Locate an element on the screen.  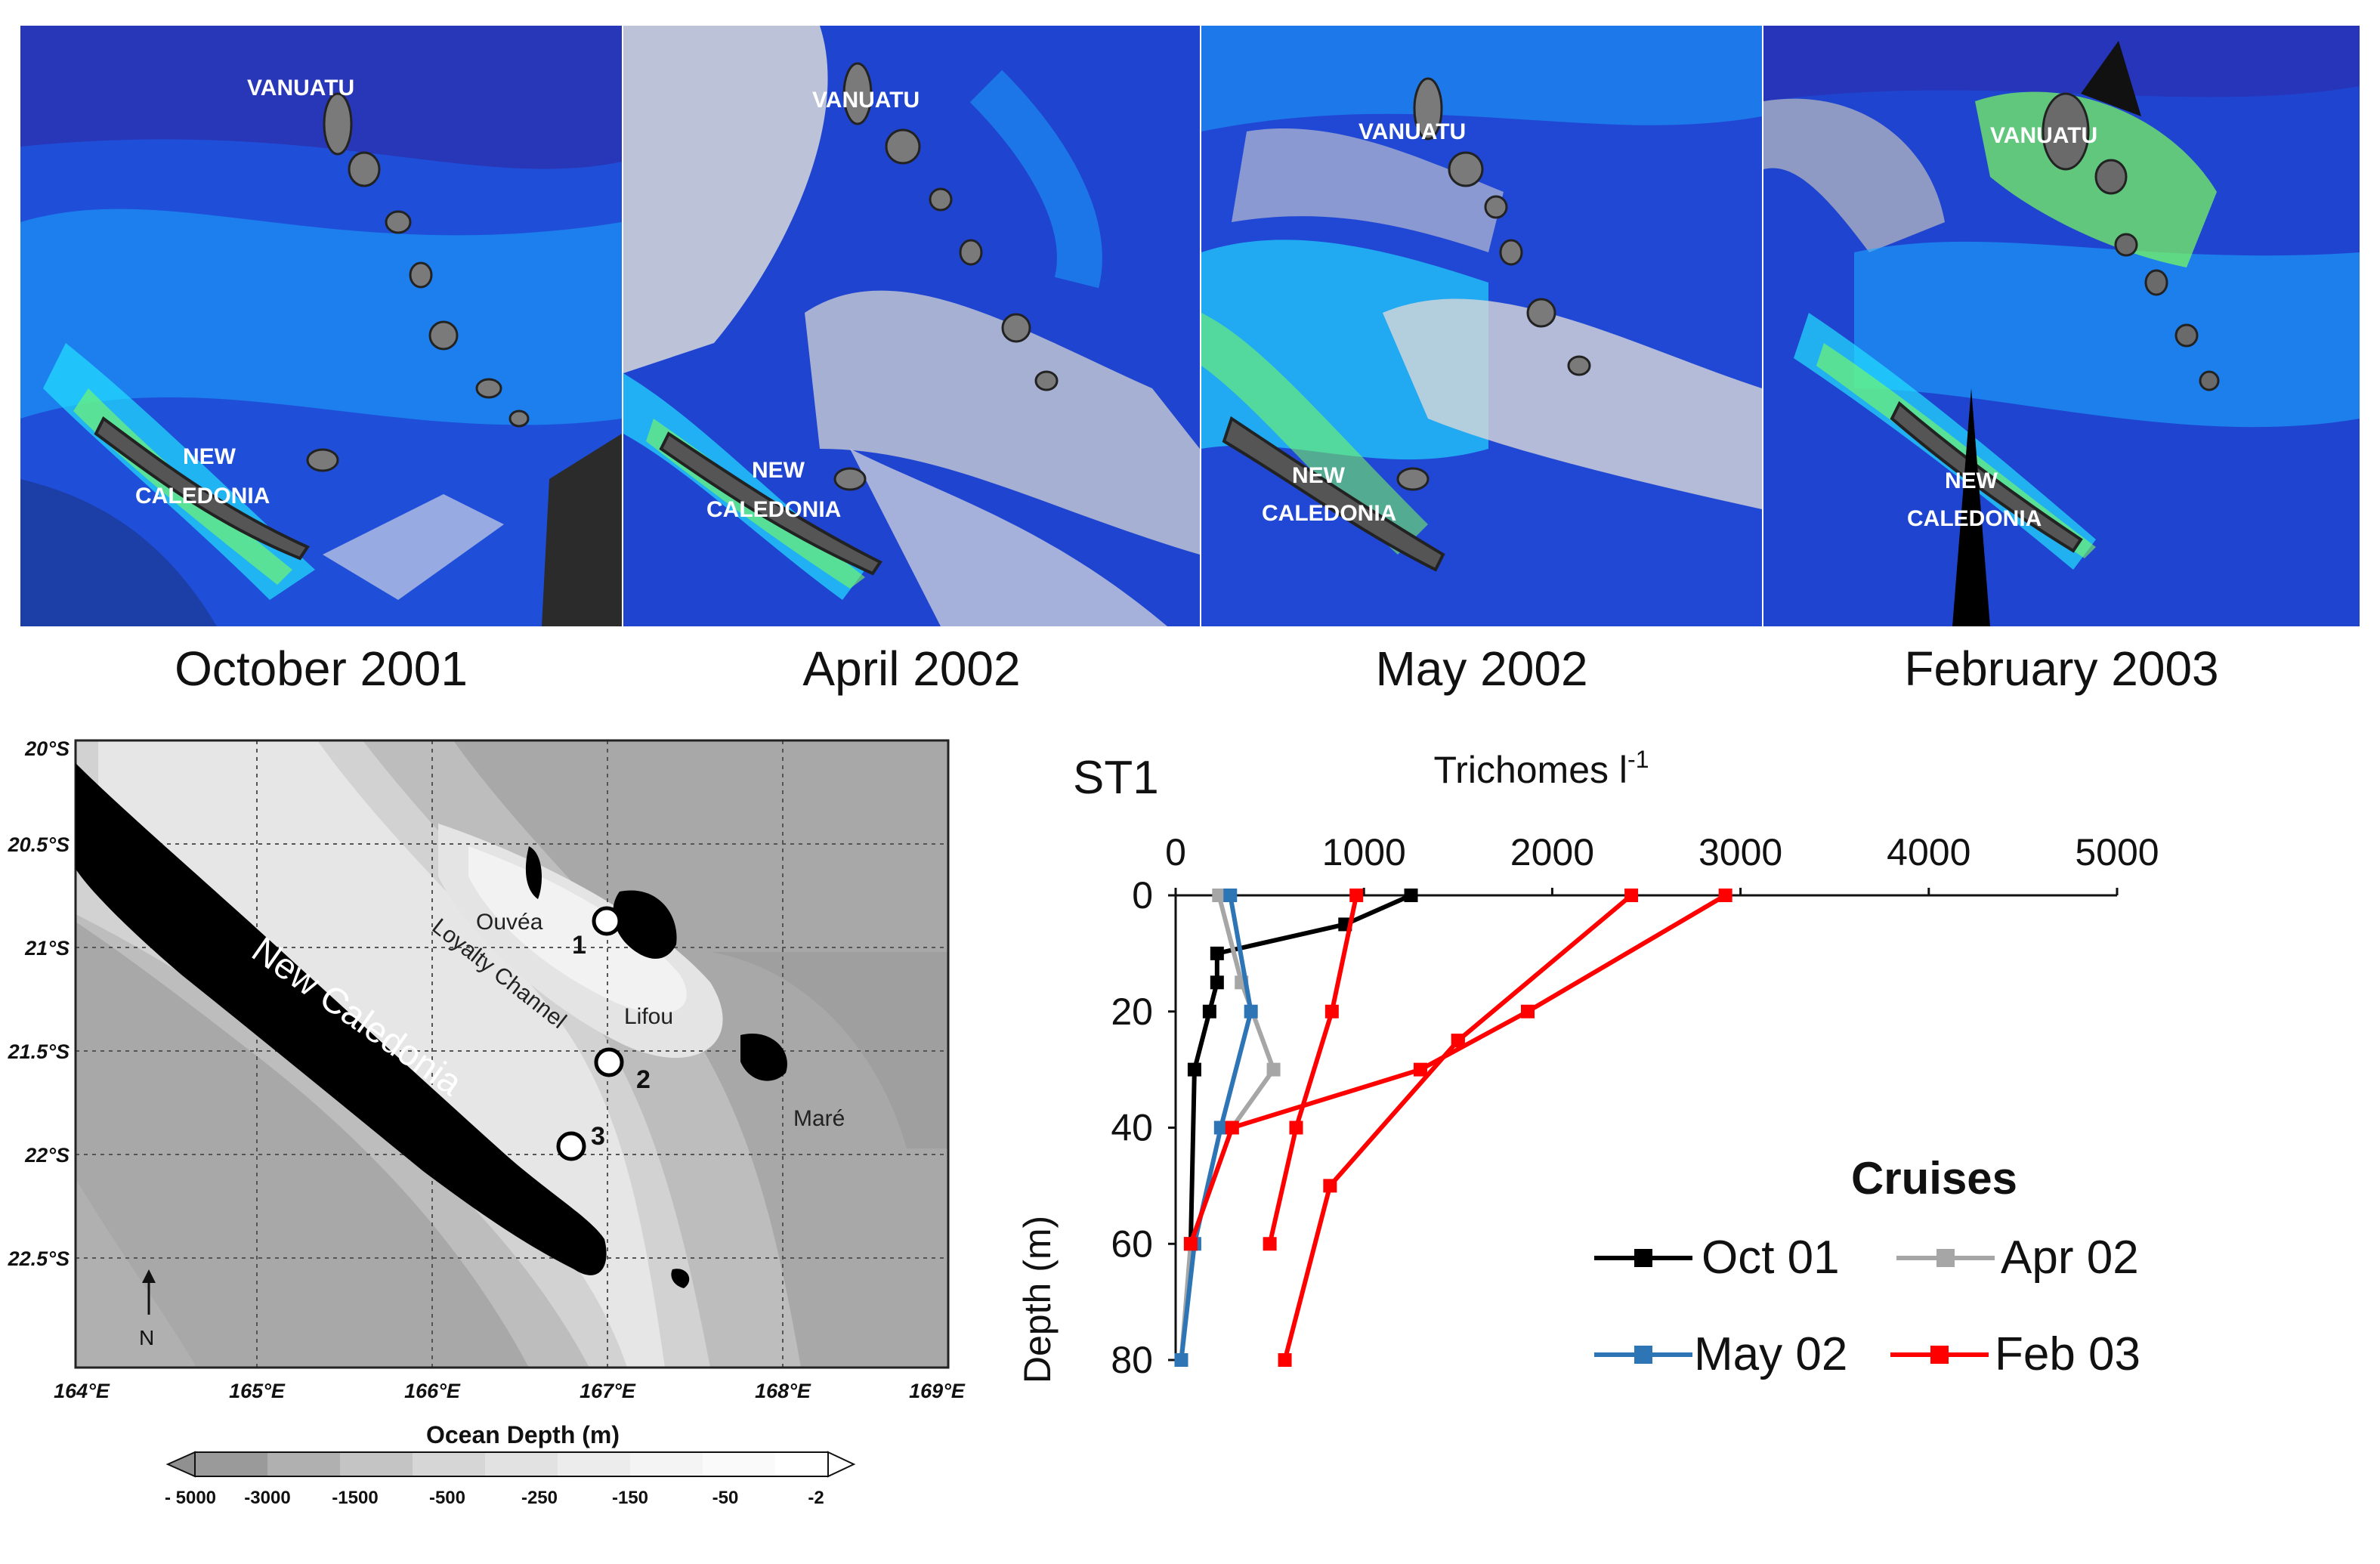
legend-entry-may-02: May 02 is located at coordinates (1720, 1354).